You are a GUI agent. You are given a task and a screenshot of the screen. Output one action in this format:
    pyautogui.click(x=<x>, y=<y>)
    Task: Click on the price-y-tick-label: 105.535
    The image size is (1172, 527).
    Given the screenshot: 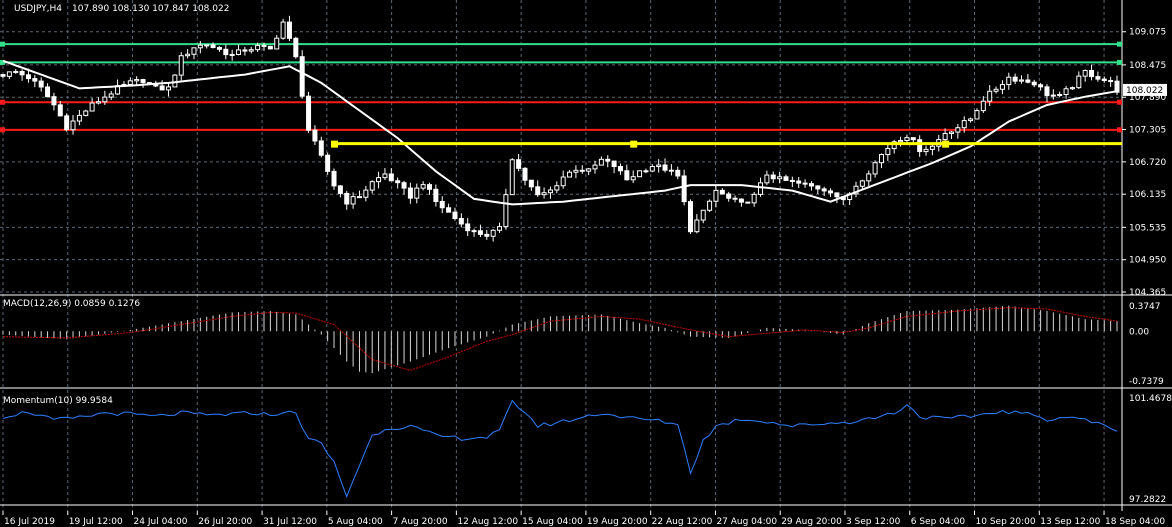 What is the action you would take?
    pyautogui.click(x=1147, y=228)
    